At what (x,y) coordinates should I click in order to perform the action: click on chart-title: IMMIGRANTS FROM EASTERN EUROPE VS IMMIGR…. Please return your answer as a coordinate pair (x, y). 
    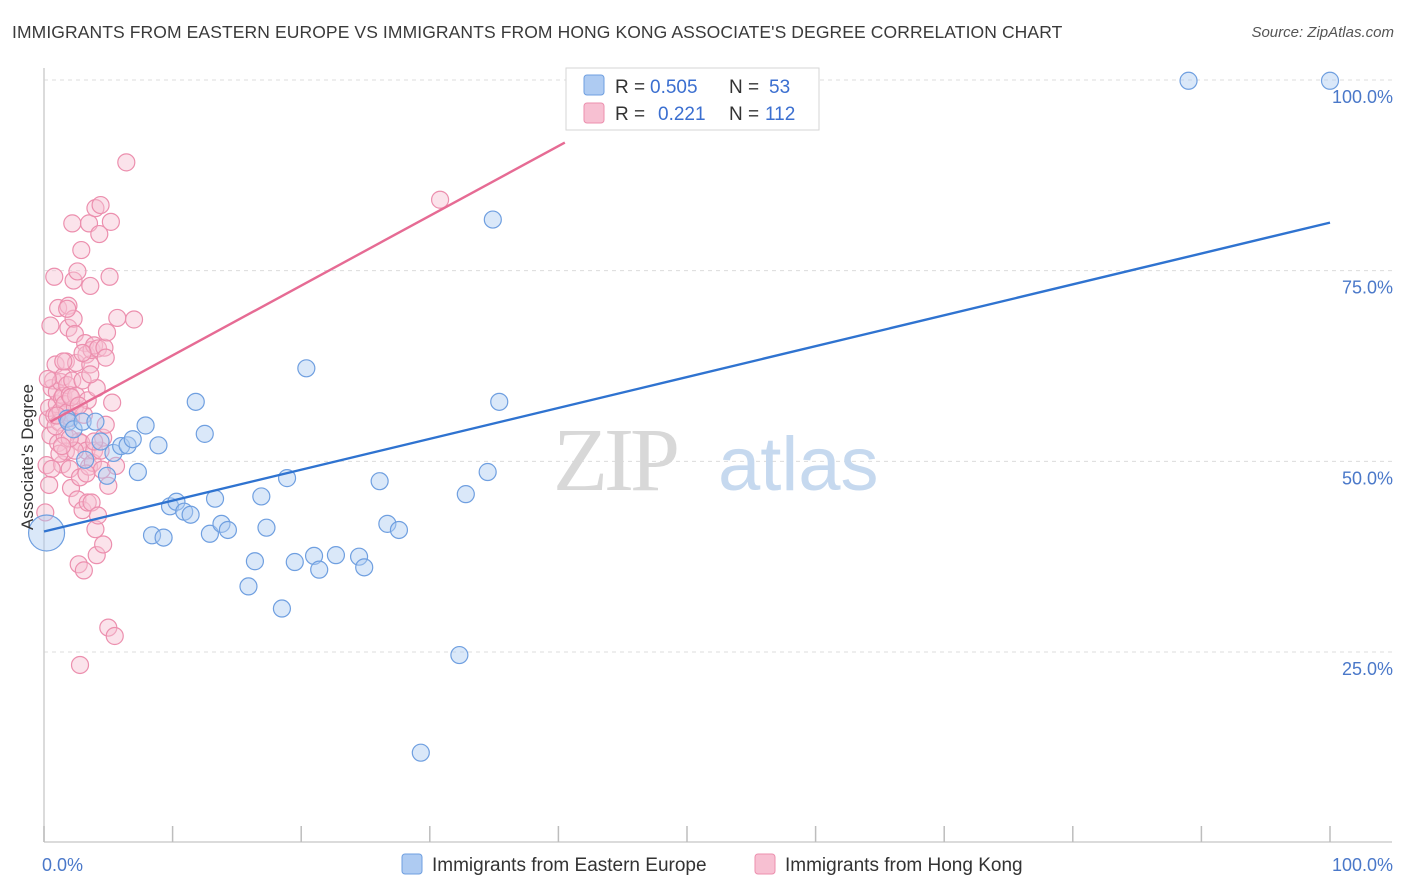
    Looking at the image, I should click on (537, 32).